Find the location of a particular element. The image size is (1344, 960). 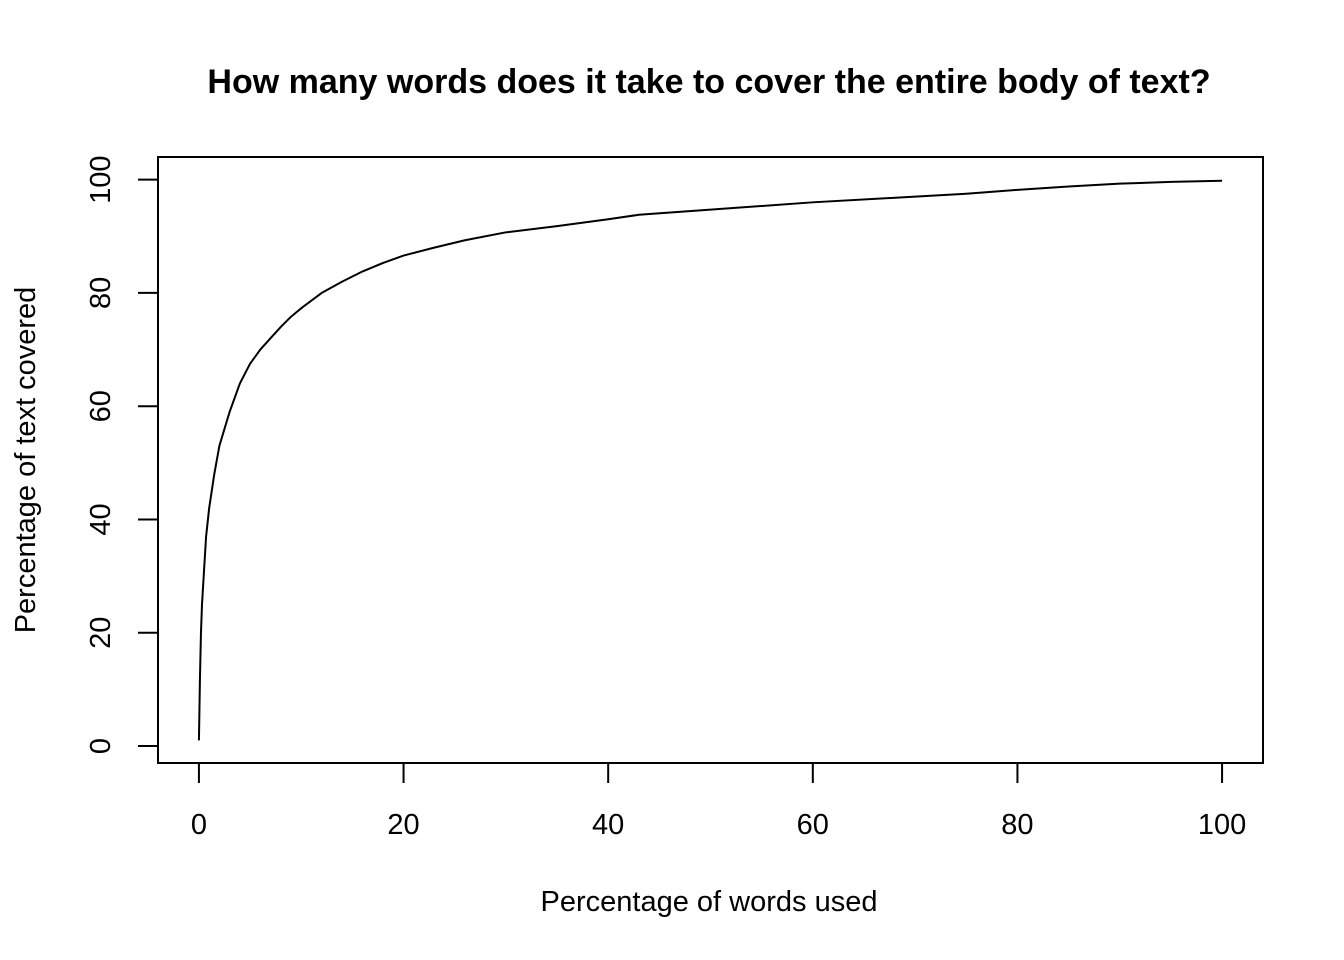

x-tick-label: 20 is located at coordinates (403, 825).